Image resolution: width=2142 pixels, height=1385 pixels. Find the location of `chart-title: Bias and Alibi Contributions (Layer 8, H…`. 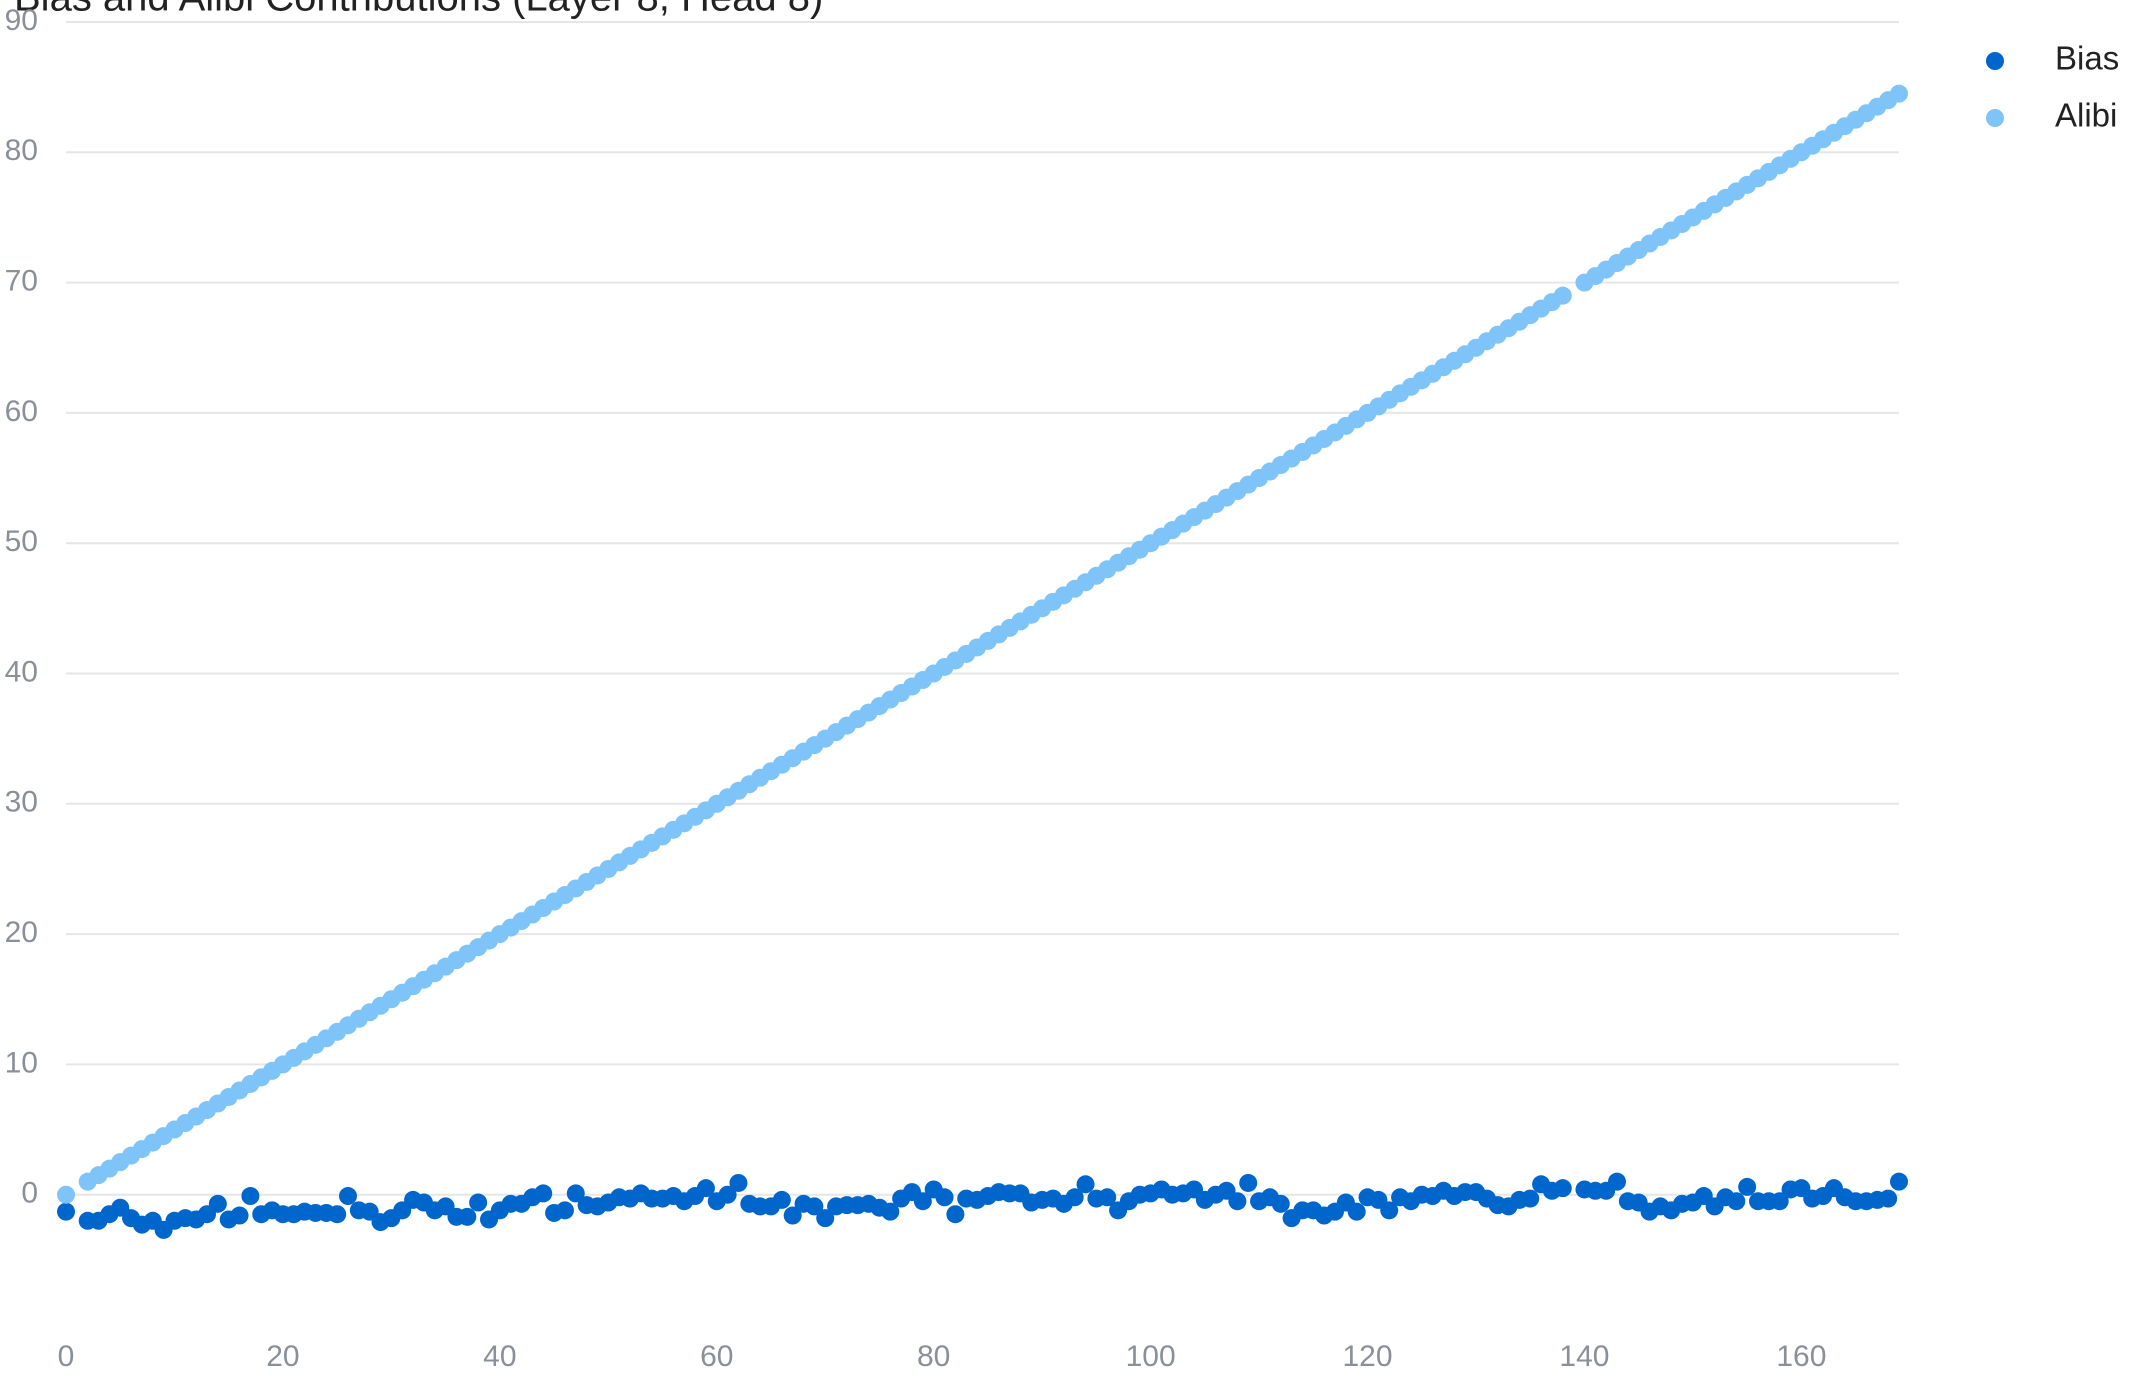

chart-title: Bias and Alibi Contributions (Layer 8, H… is located at coordinates (418, 10).